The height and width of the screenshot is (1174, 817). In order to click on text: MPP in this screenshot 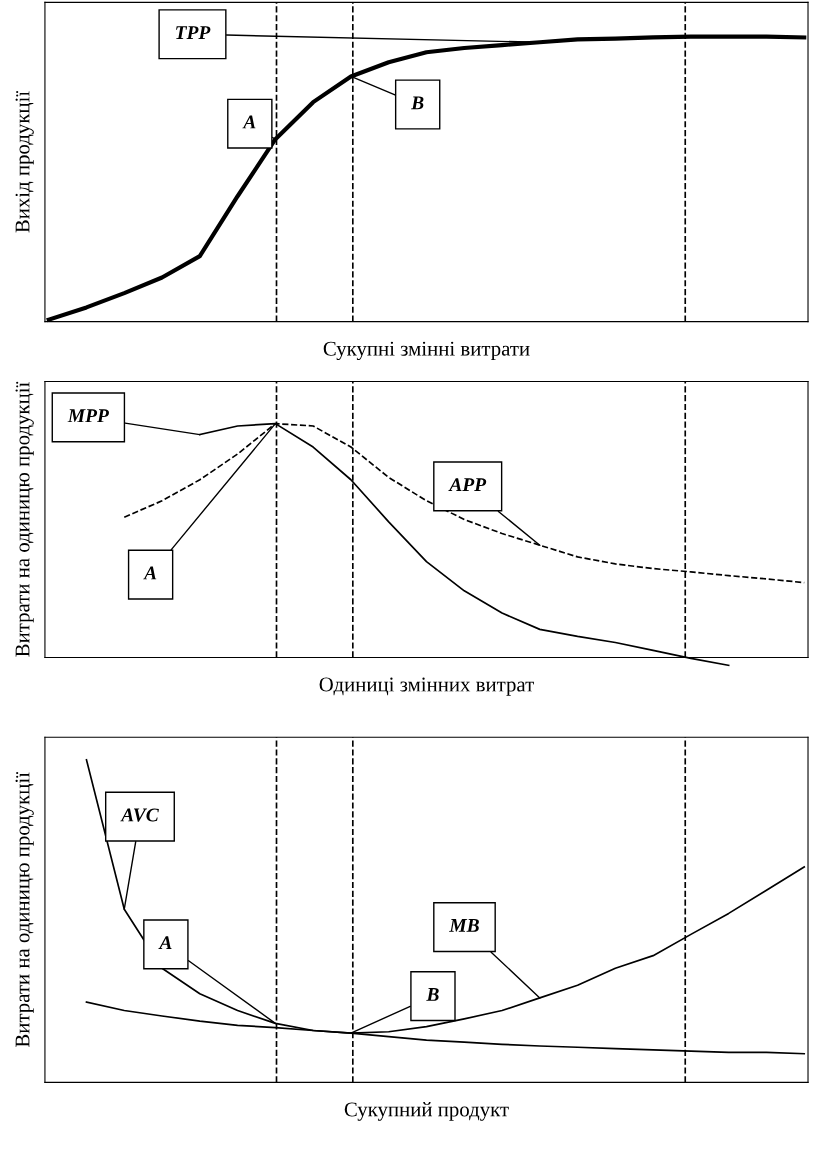, I will do `click(88, 416)`.